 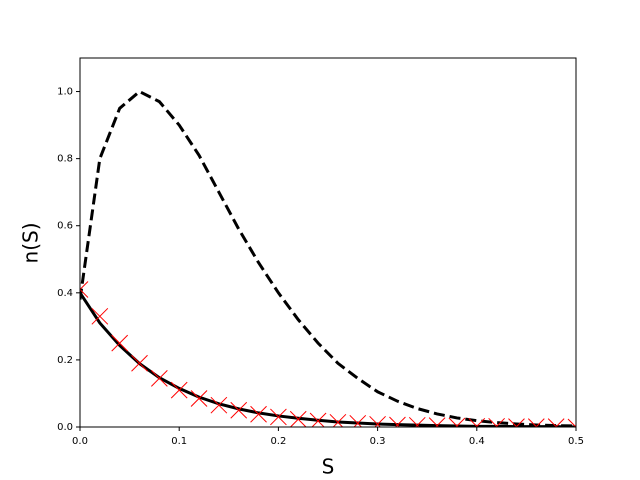 I want to click on y-tick-label: 0.0, so click(x=65, y=427).